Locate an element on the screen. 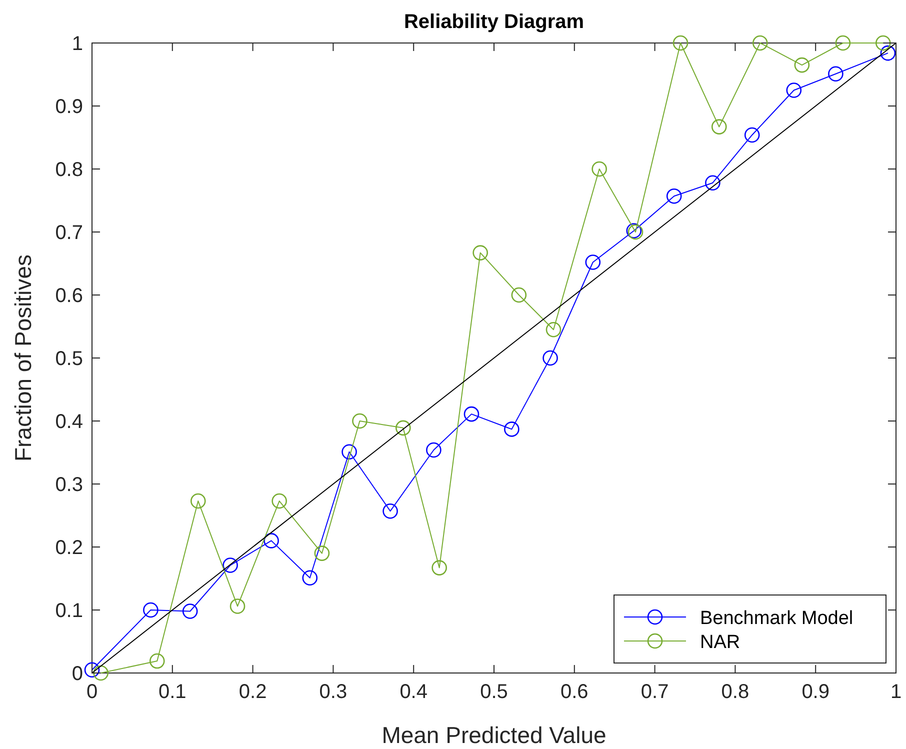  x-tick-label: 1 is located at coordinates (896, 692).